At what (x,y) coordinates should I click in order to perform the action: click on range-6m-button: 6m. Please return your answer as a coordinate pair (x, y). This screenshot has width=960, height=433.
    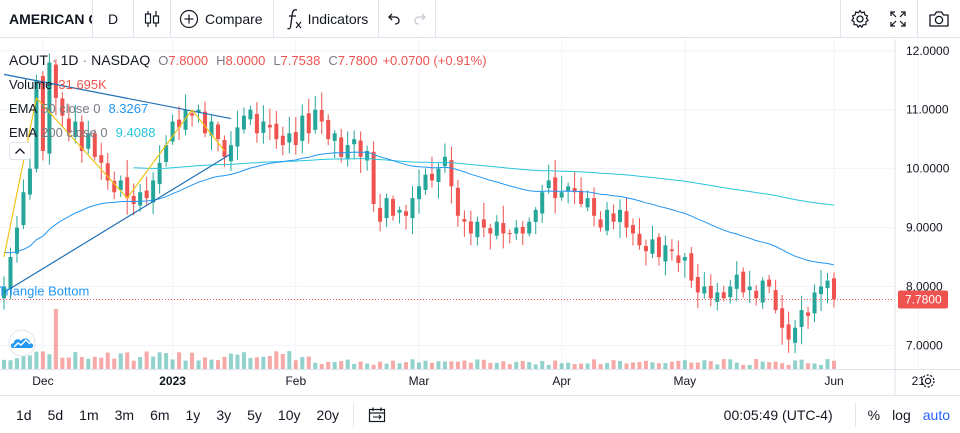
    Looking at the image, I should click on (160, 414).